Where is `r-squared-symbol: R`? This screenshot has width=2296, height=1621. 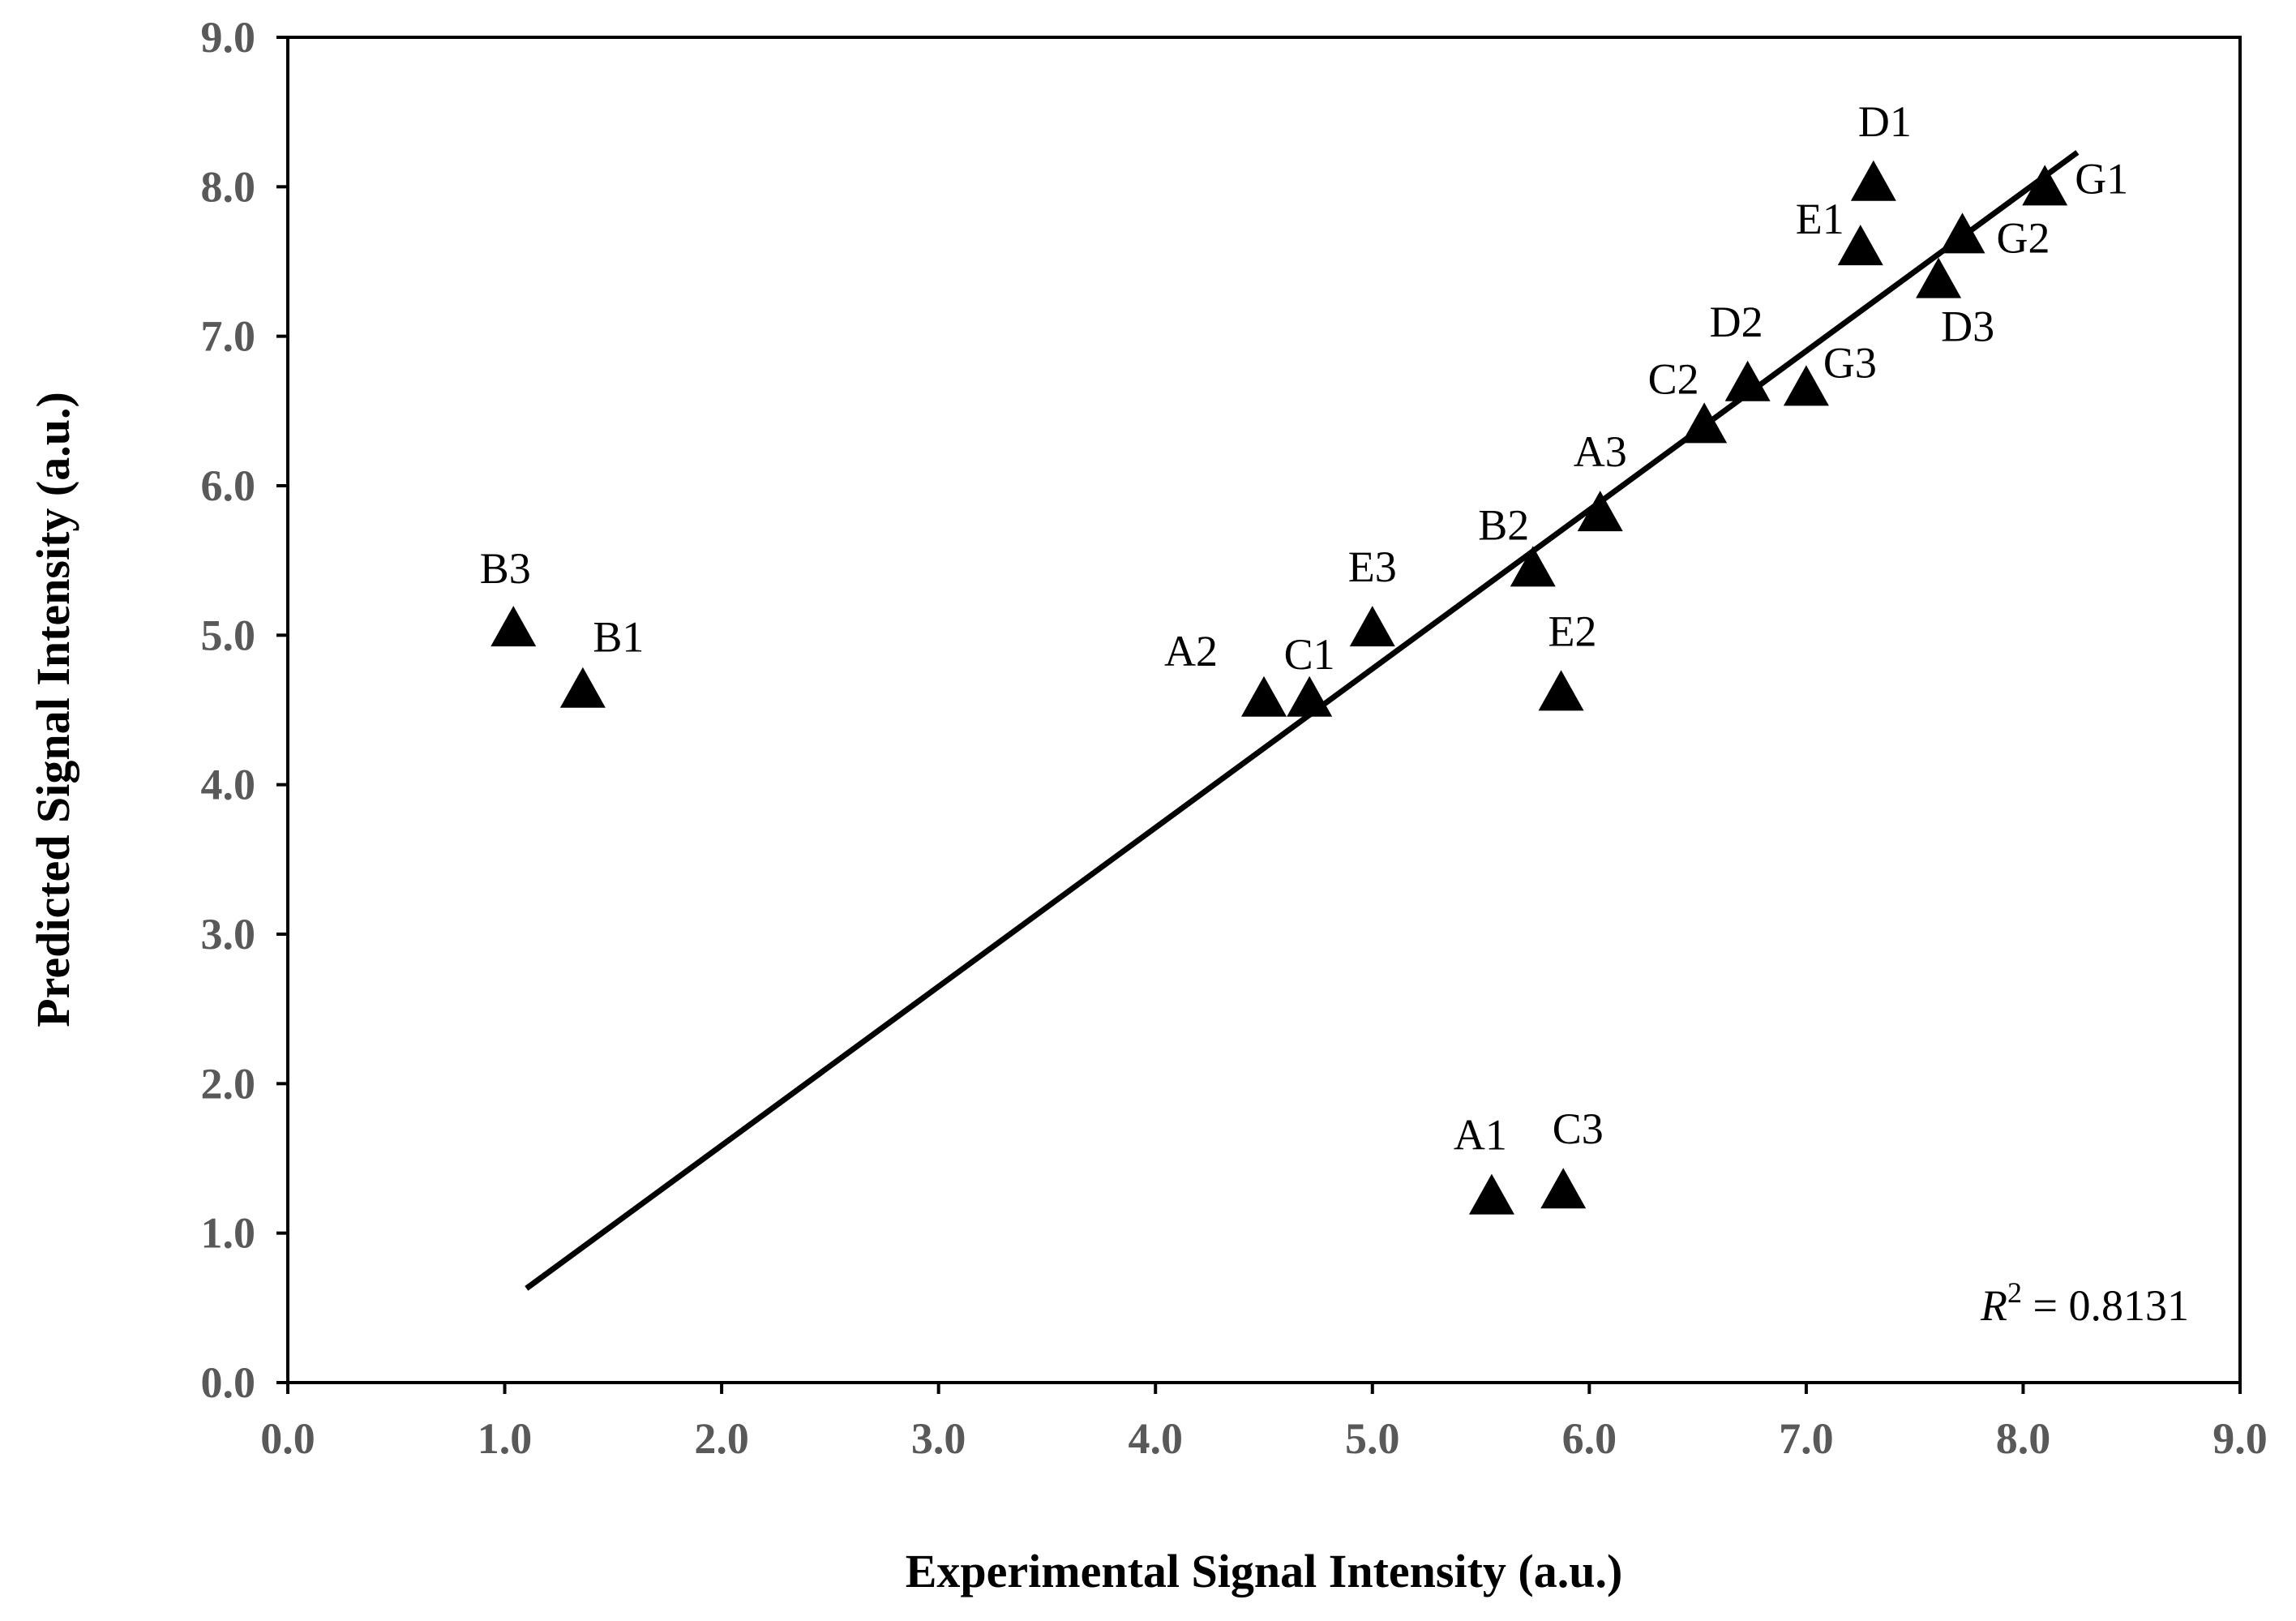 r-squared-symbol: R is located at coordinates (1994, 1305).